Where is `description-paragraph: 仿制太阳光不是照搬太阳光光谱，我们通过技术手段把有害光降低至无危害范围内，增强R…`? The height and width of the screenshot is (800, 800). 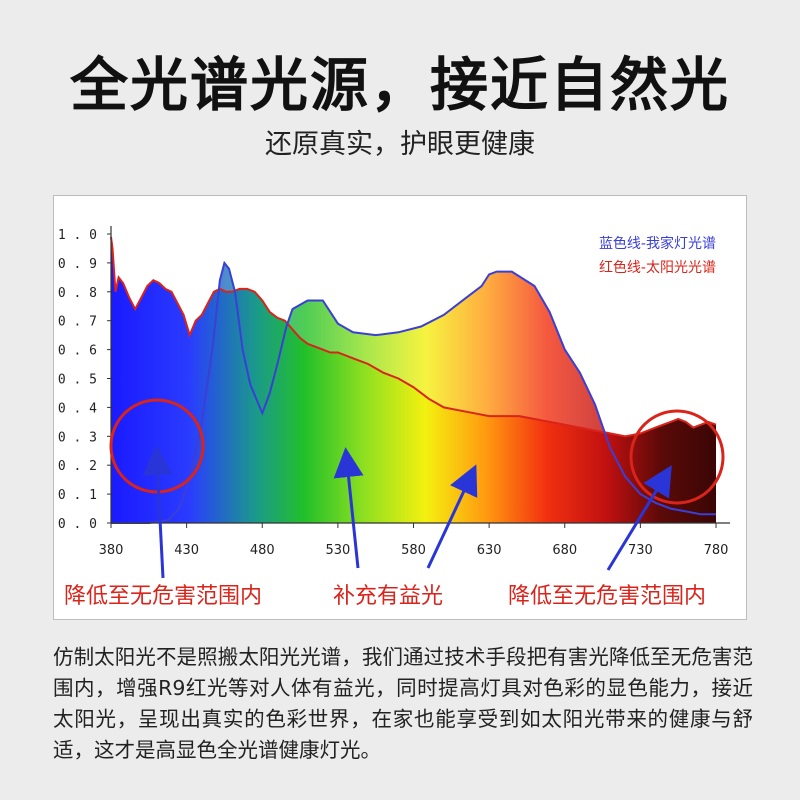
description-paragraph: 仿制太阳光不是照搬太阳光光谱，我们通过技术手段把有害光降低至无危害范围内，增强R… is located at coordinates (403, 703).